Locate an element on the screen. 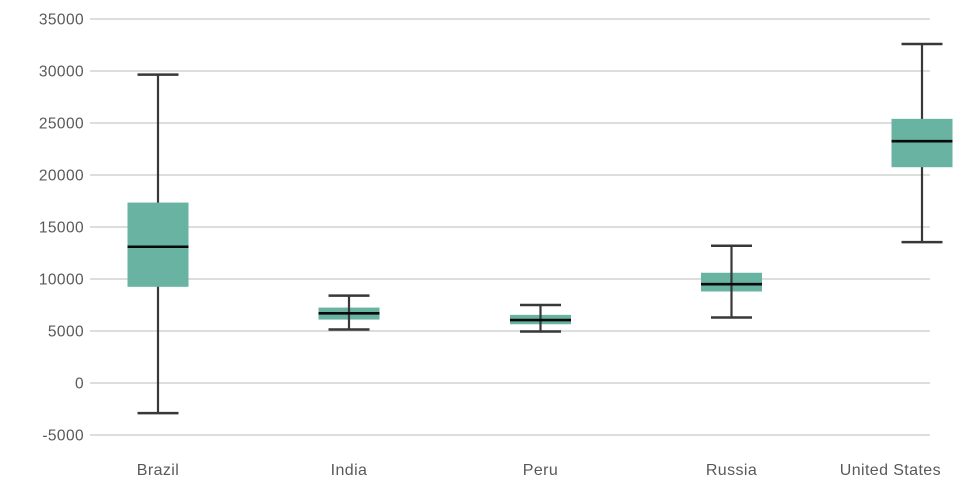  y-tick-label: 25000 is located at coordinates (61, 124).